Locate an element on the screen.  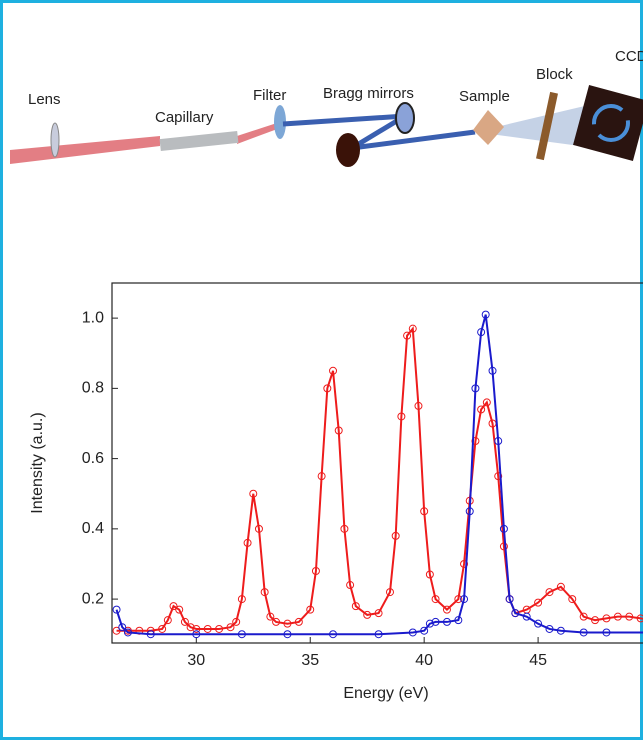
x-tick-label: 30 is located at coordinates (196, 660).